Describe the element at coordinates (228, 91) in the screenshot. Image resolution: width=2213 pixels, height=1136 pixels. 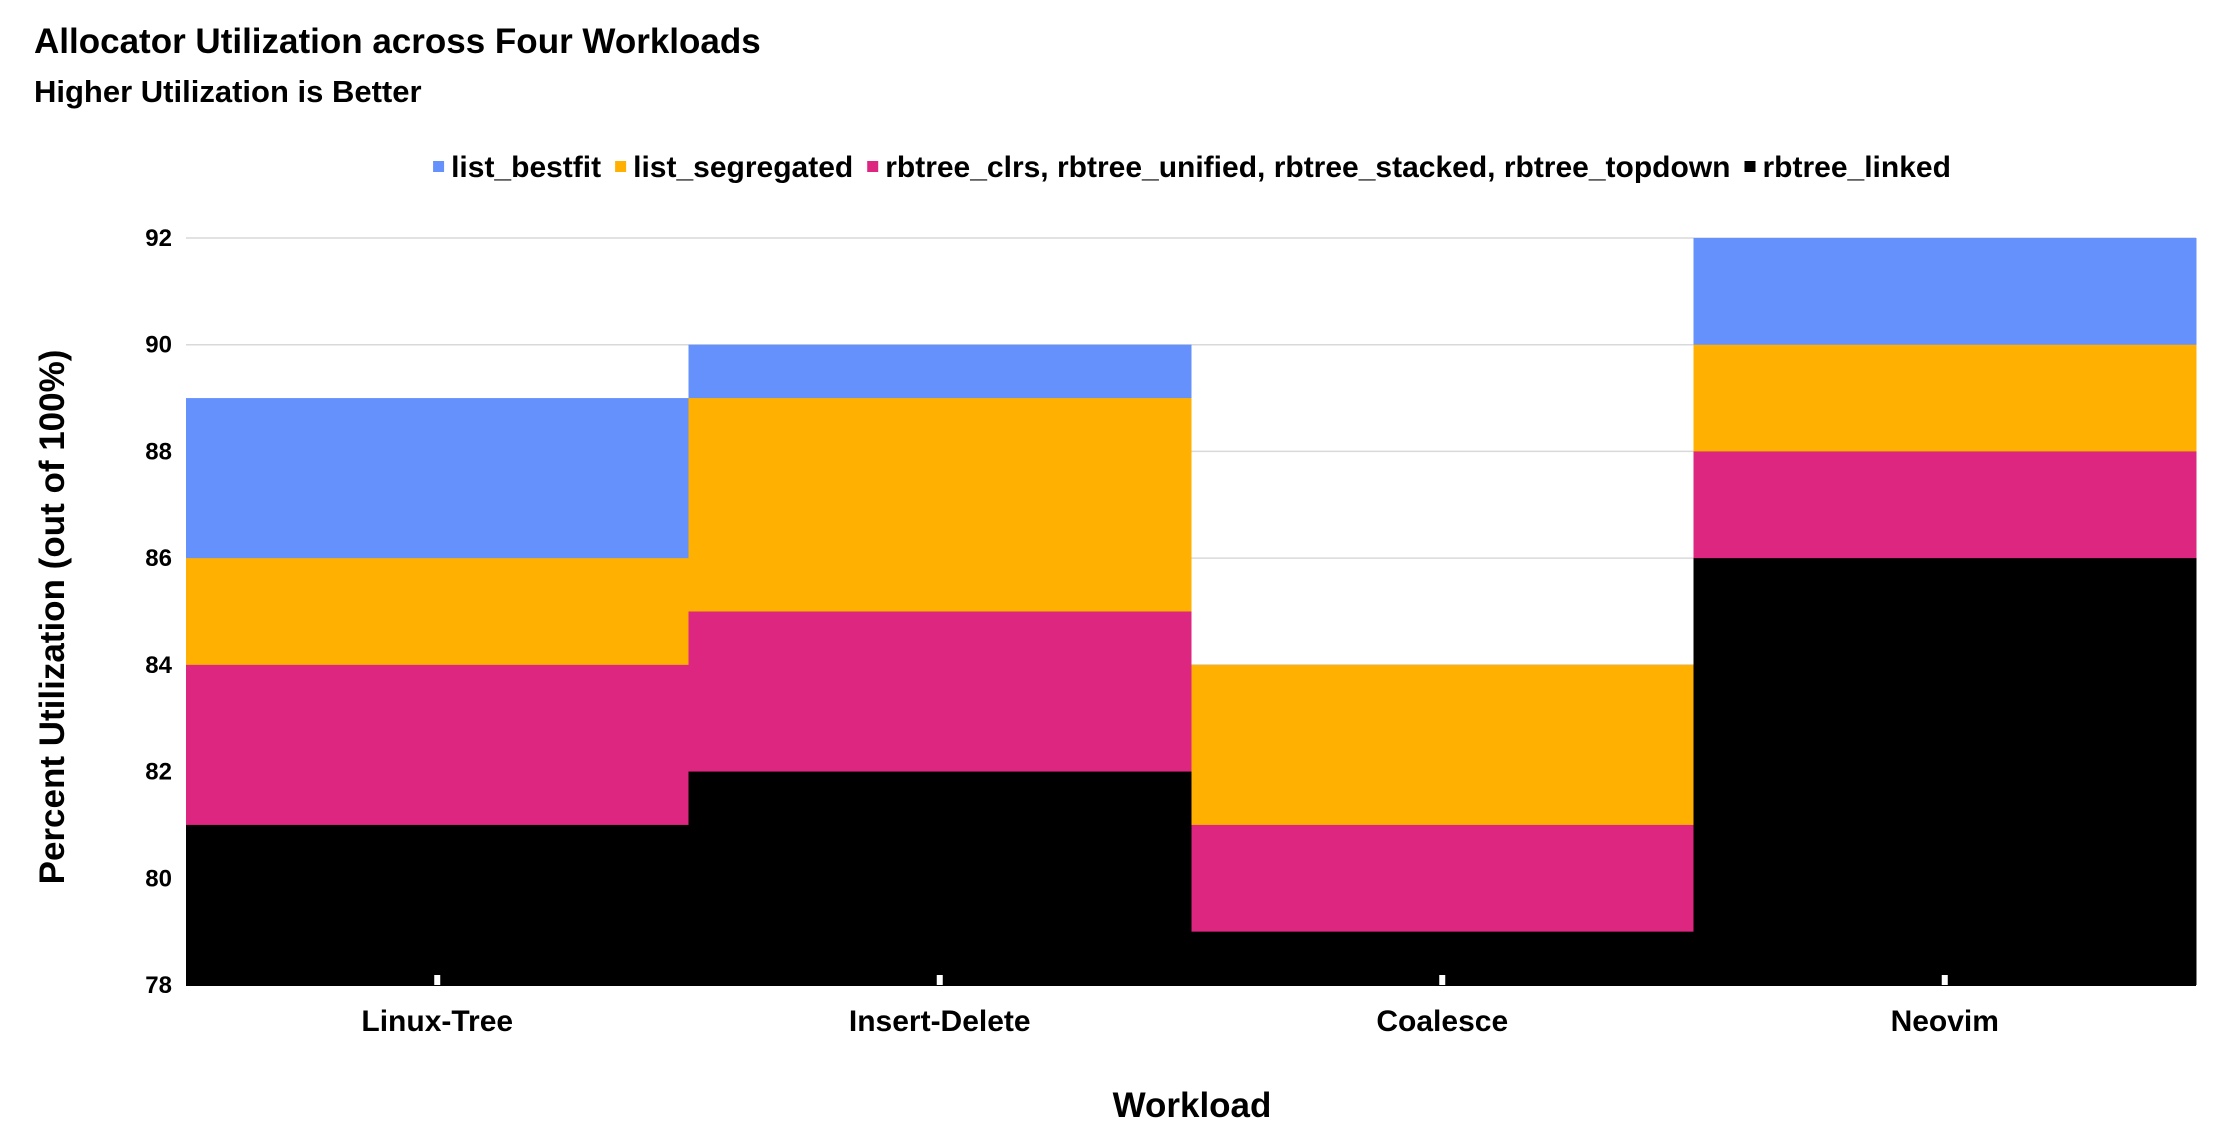
I see `chart-subtitle: Higher Utilization is Better` at that location.